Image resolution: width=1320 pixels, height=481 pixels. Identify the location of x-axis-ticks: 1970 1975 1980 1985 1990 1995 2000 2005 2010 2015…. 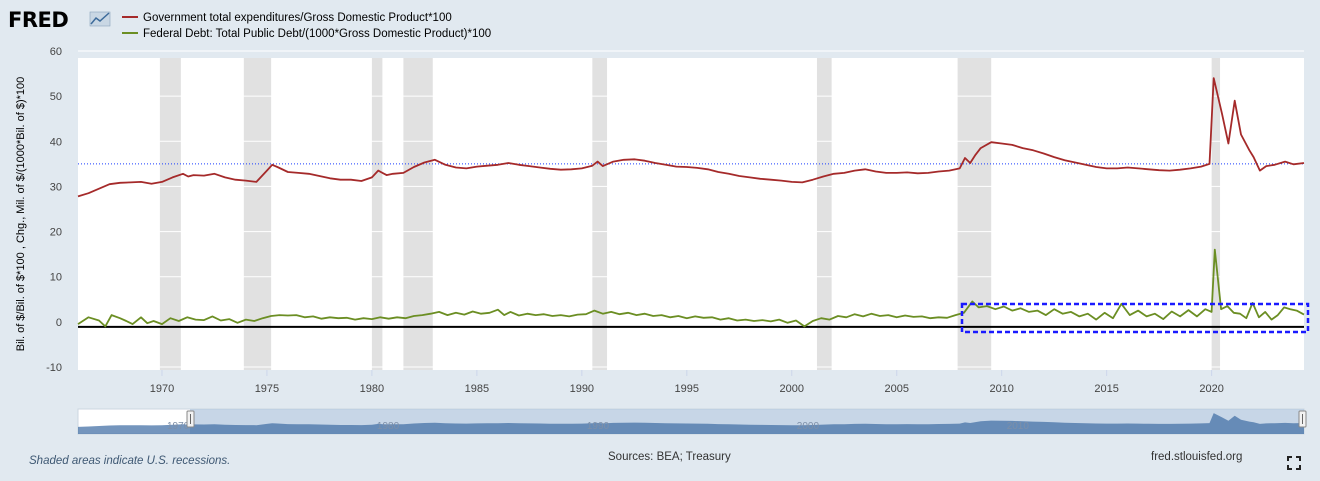
(687, 382).